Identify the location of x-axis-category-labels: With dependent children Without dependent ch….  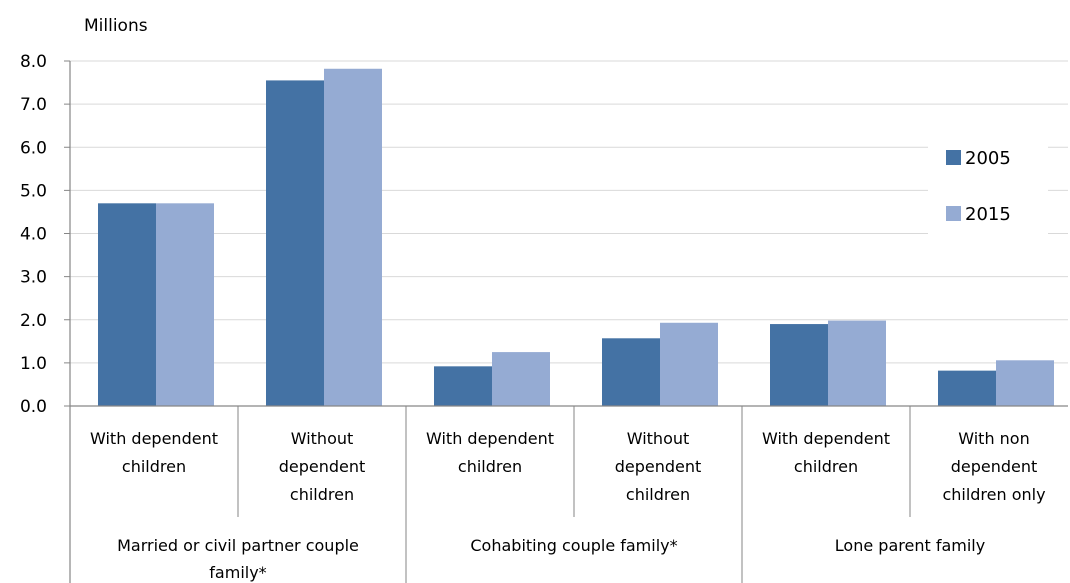
(568, 466).